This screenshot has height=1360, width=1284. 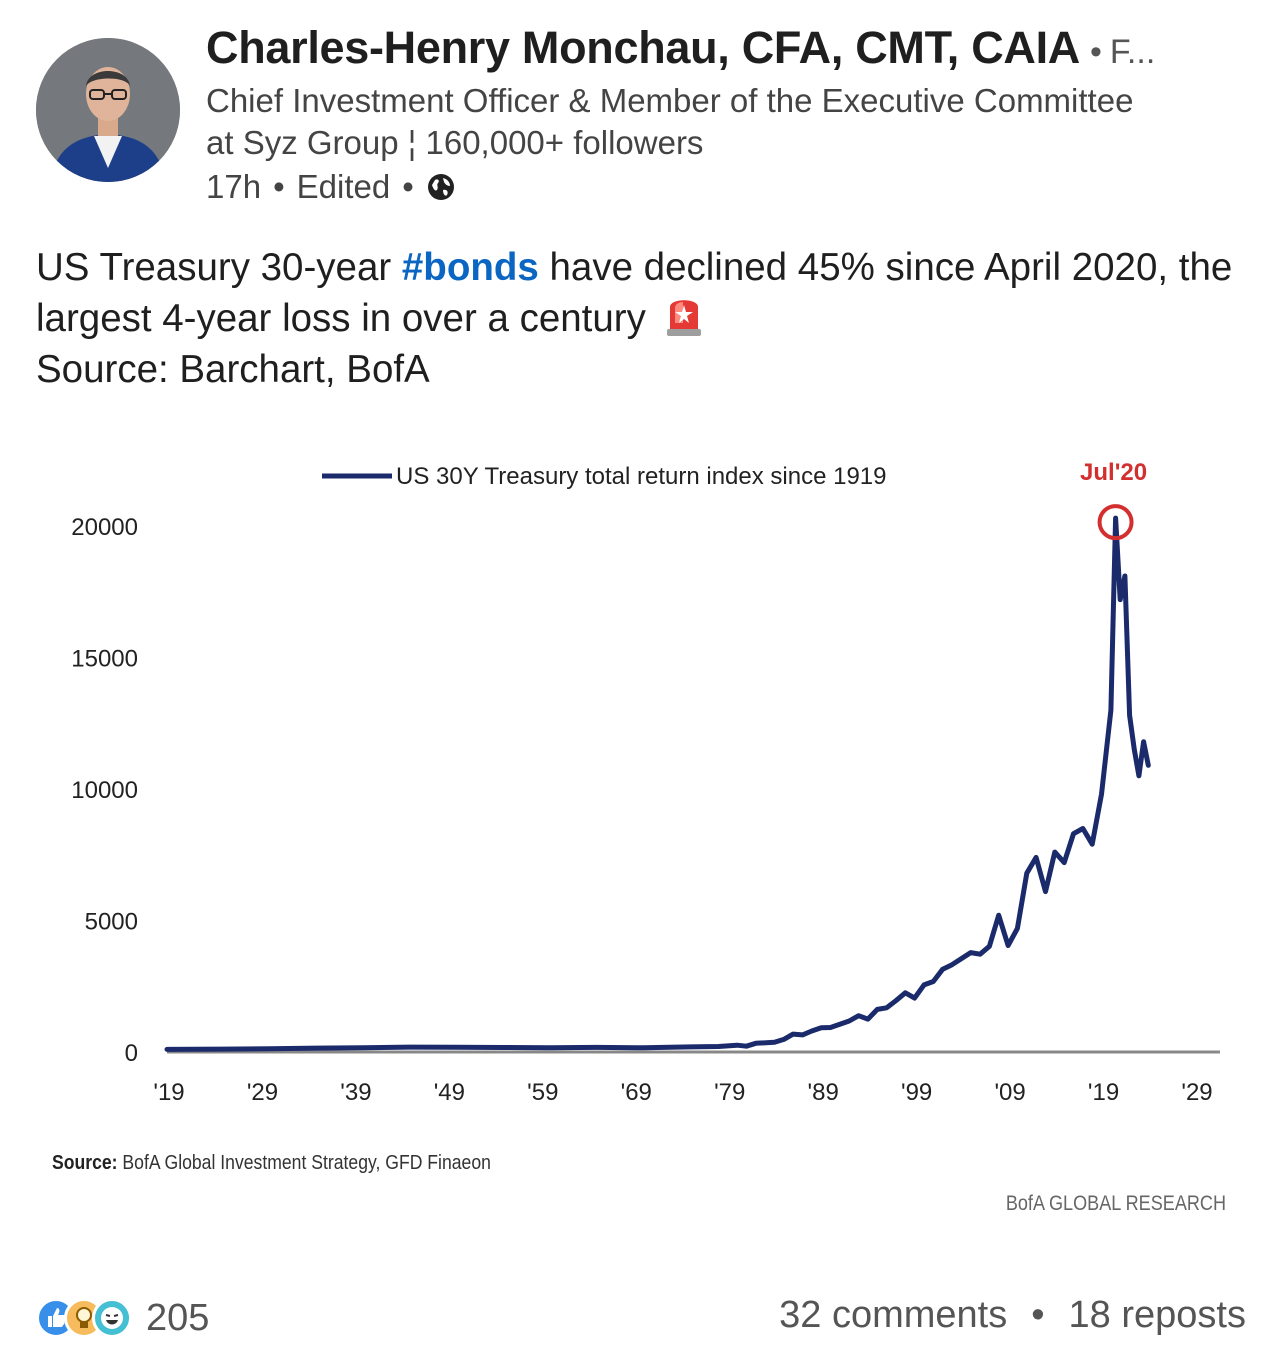 I want to click on x-tick-label: '59, so click(x=542, y=1092).